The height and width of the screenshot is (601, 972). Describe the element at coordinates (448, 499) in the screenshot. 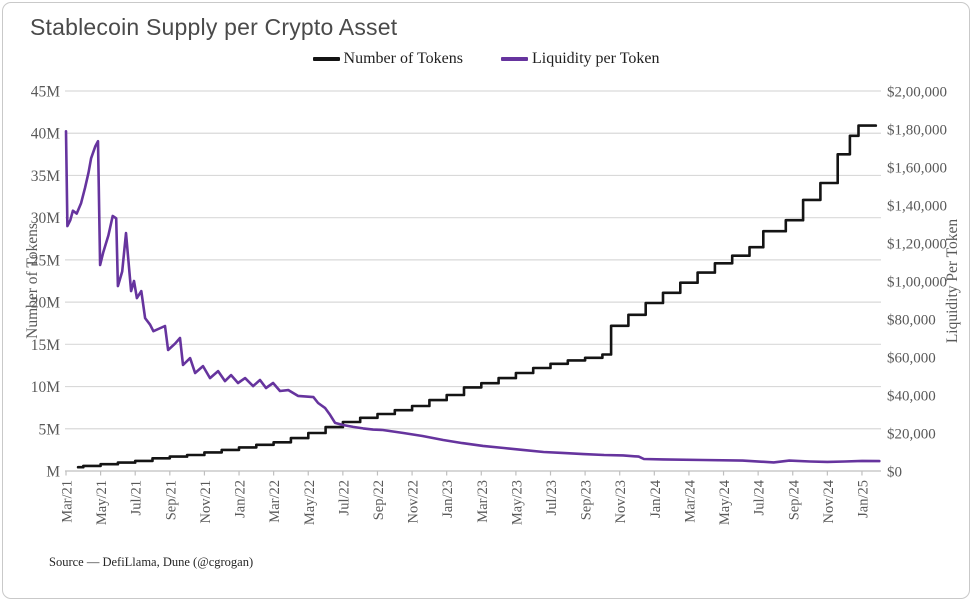

I see `x-axis-label: Jan/23` at that location.